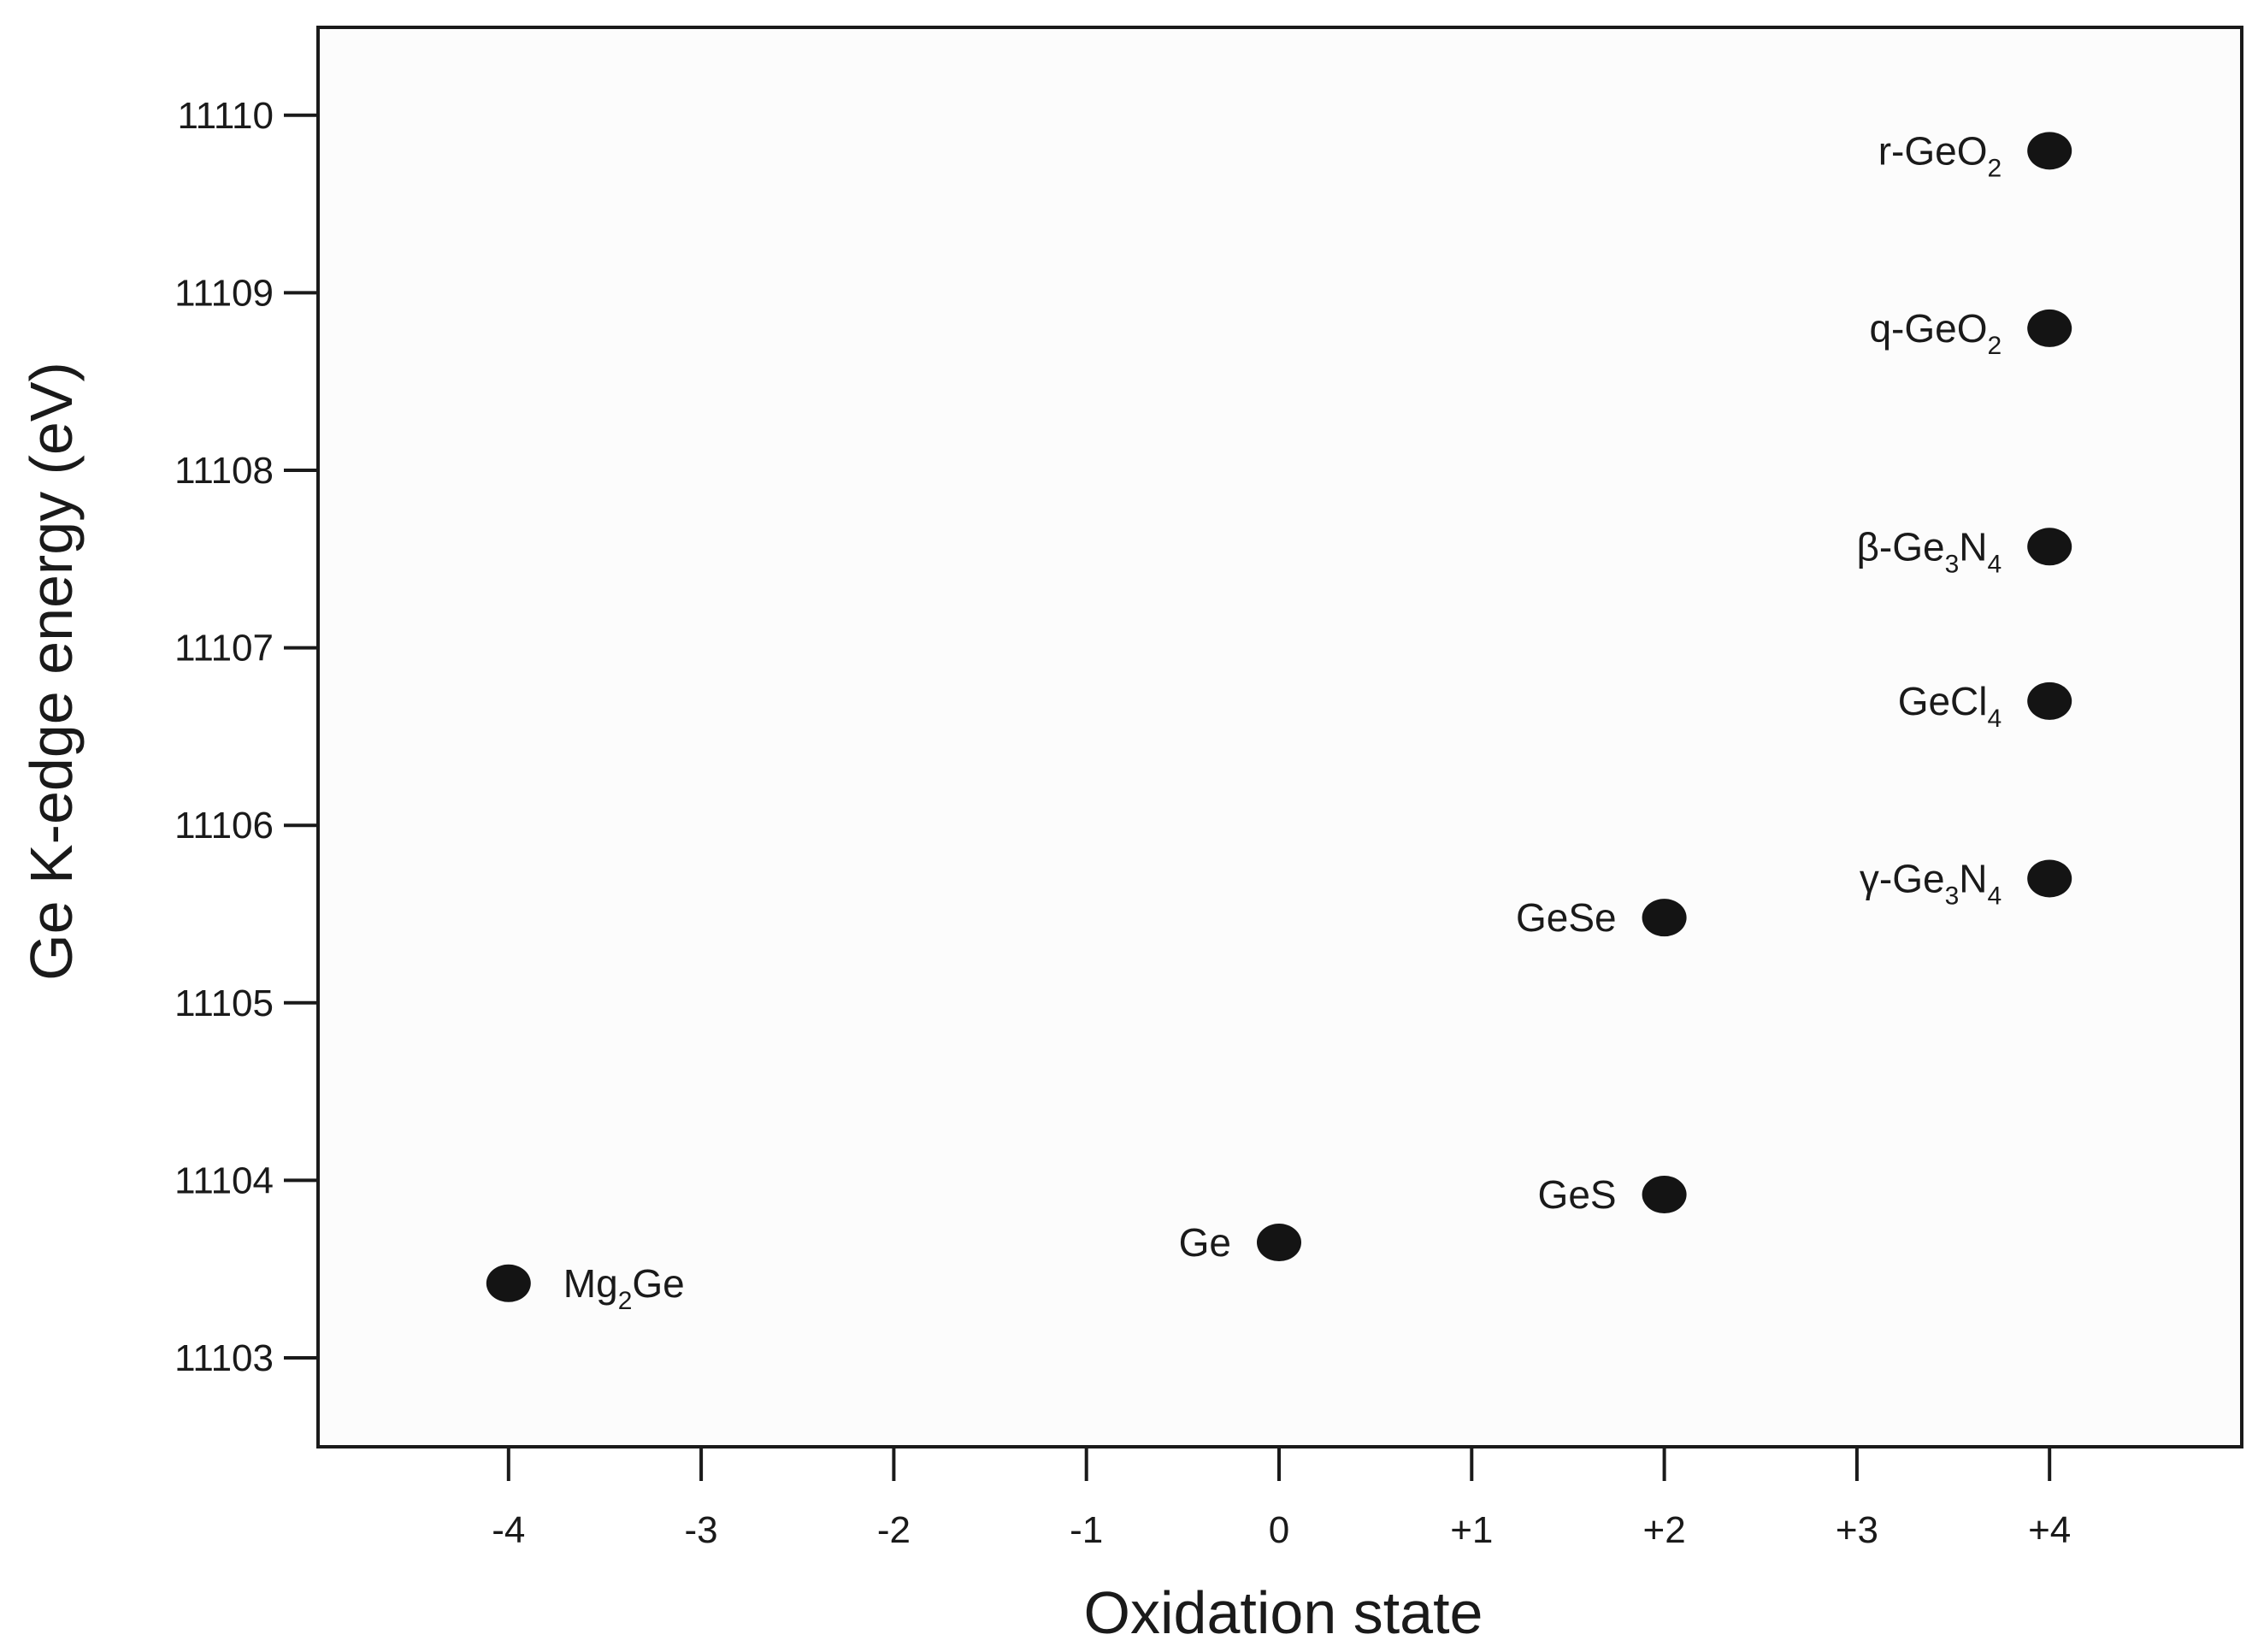  What do you see at coordinates (1900, 546) in the screenshot?
I see `label-text: β-Ge` at bounding box center [1900, 546].